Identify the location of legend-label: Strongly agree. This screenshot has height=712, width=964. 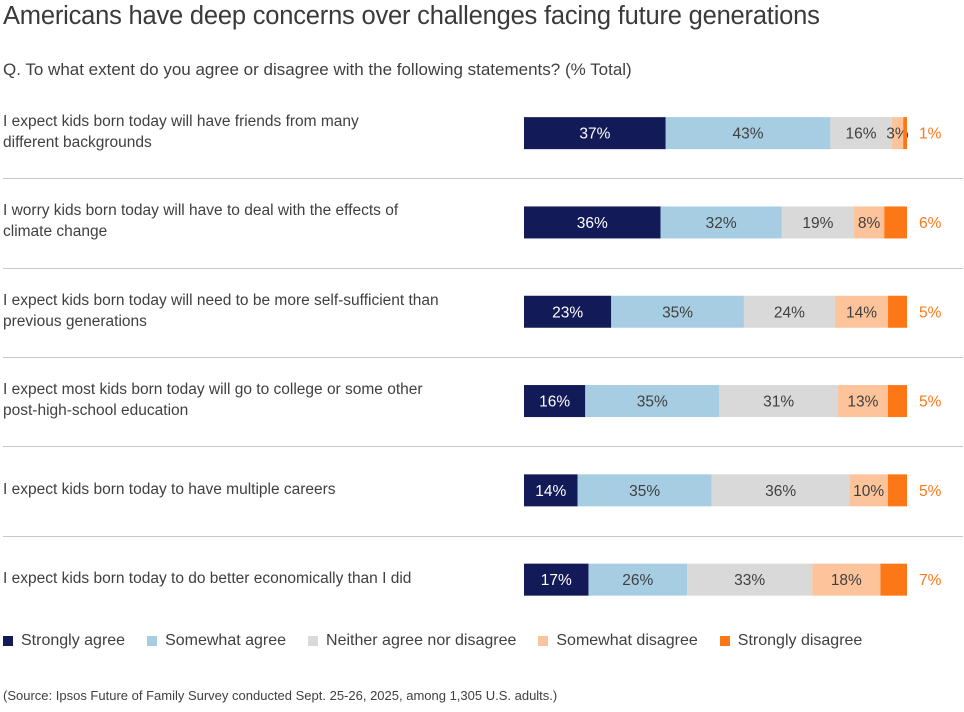
(73, 640).